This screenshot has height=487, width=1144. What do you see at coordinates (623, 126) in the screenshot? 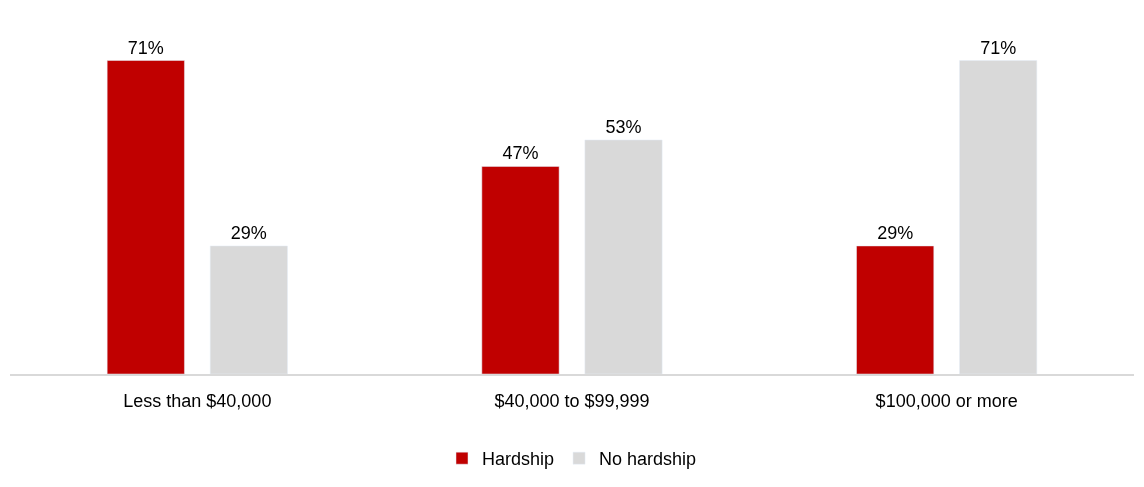
I see `data-label: 53%` at bounding box center [623, 126].